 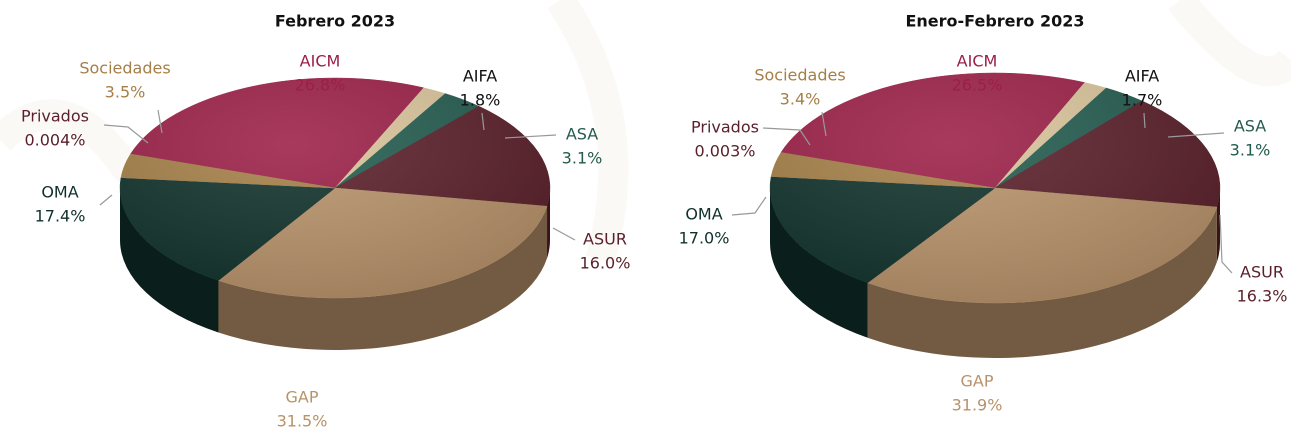 What do you see at coordinates (724, 151) in the screenshot?
I see `slice-value-label: 0.003%` at bounding box center [724, 151].